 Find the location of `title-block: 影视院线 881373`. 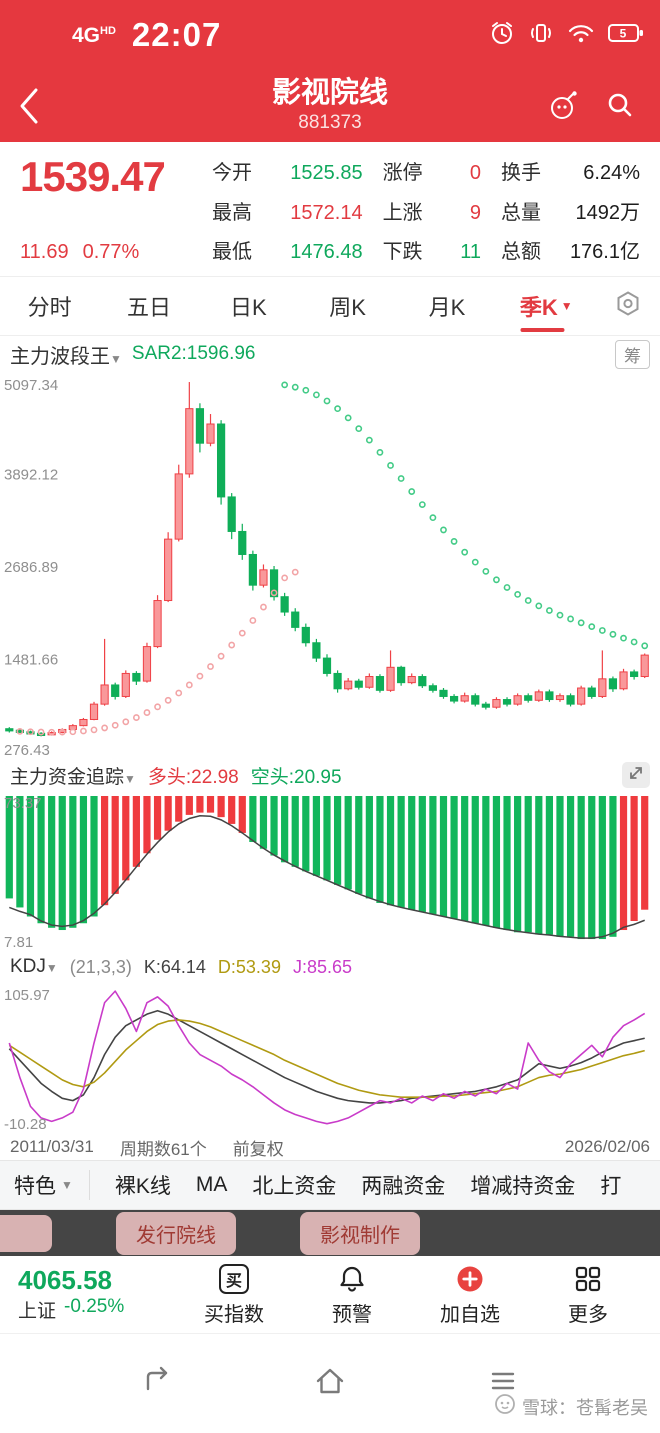

title-block: 影视院线 881373 is located at coordinates (330, 105).